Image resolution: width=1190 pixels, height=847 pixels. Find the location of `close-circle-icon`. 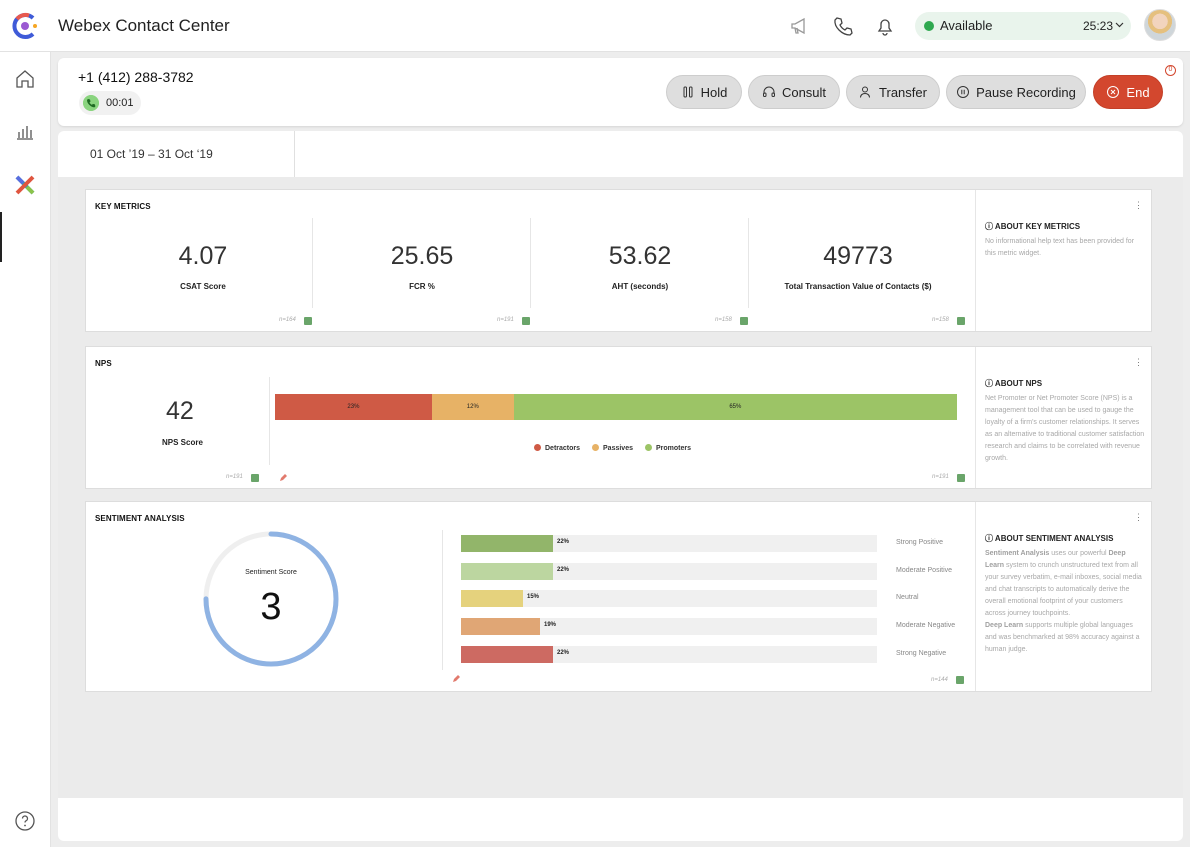

close-circle-icon is located at coordinates (1113, 92).